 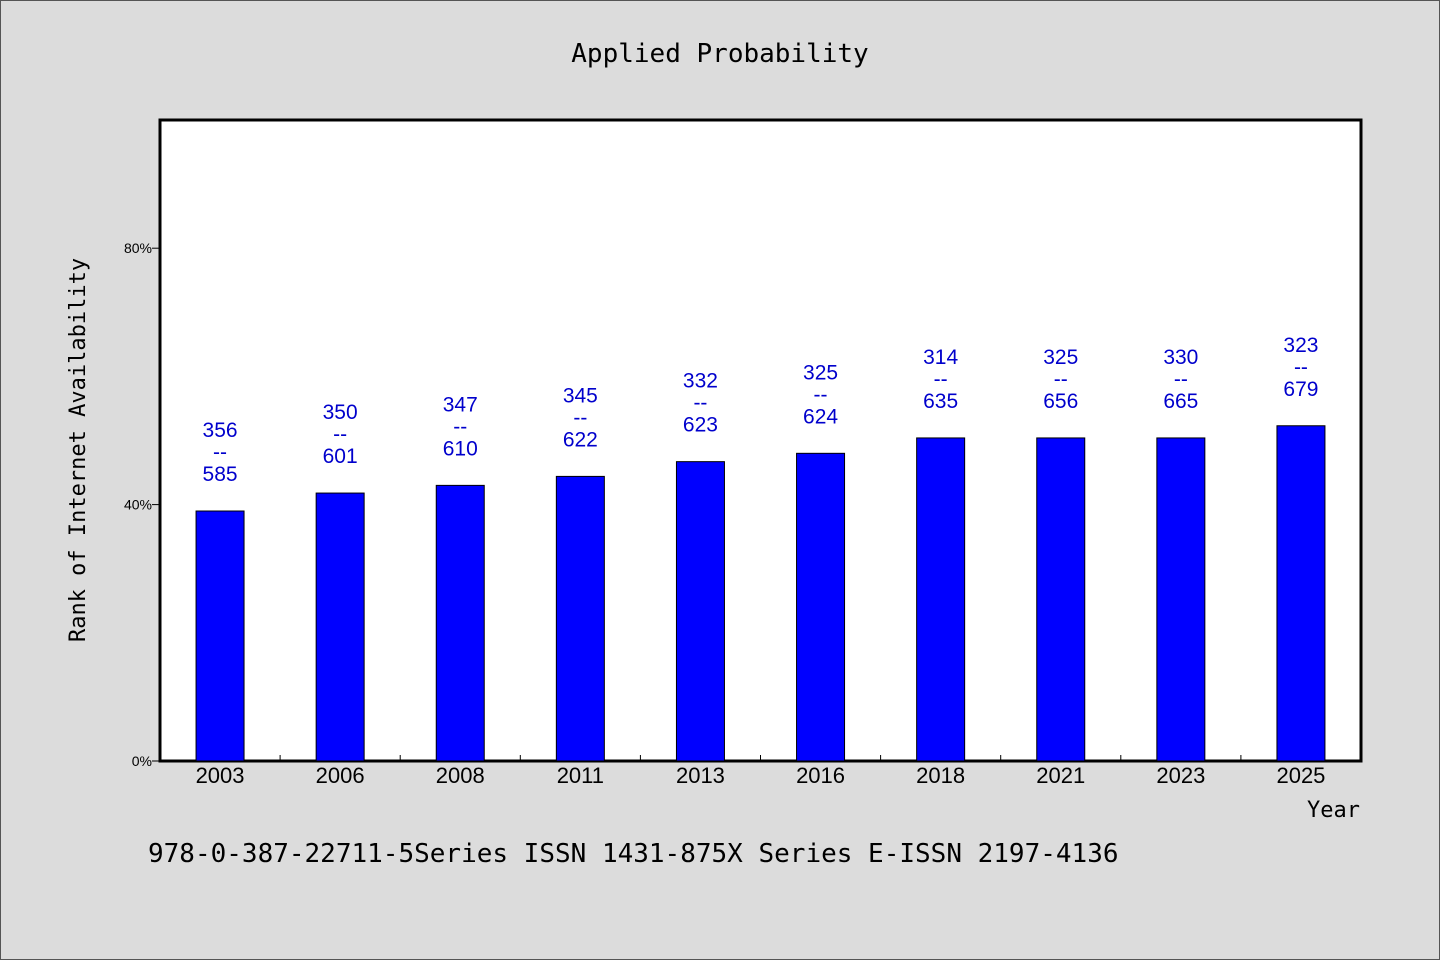 What do you see at coordinates (340, 456) in the screenshot?
I see `data-label-2006-line-3: 601` at bounding box center [340, 456].